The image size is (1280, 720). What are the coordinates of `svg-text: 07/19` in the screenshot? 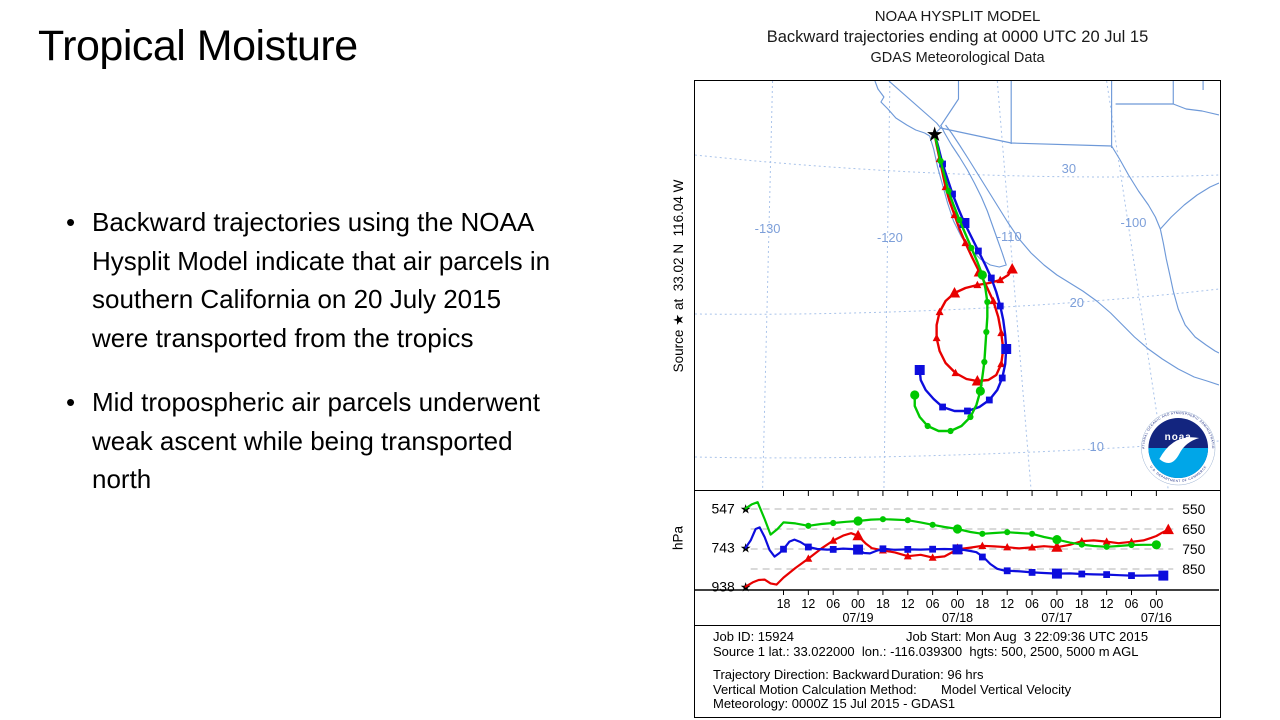 It's located at (858, 618).